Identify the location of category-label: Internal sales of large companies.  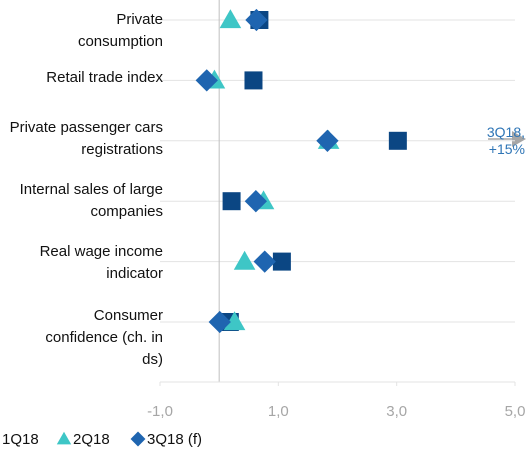
(91, 200).